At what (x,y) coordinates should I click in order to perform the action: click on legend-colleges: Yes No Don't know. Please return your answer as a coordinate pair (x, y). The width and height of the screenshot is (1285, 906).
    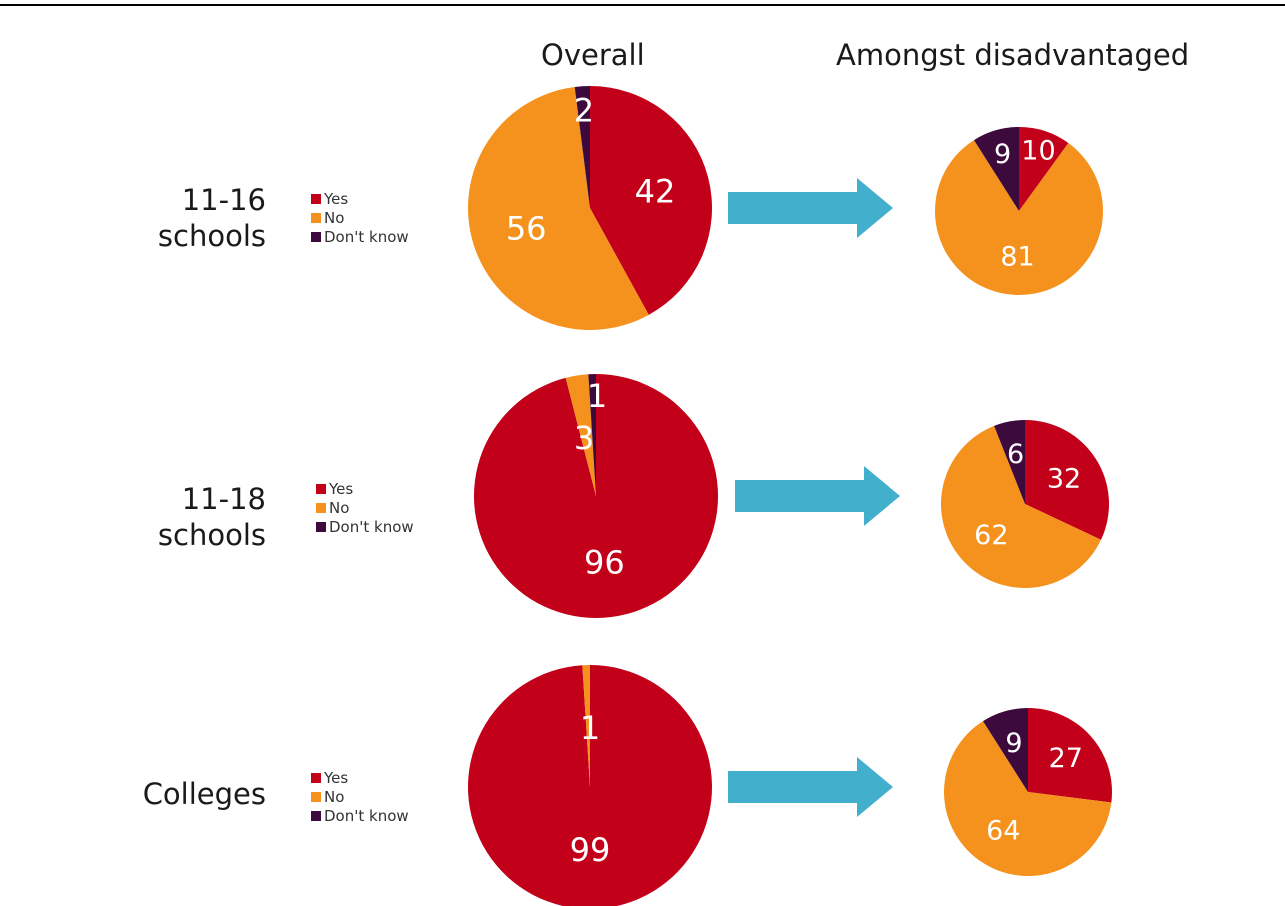
    Looking at the image, I should click on (360, 796).